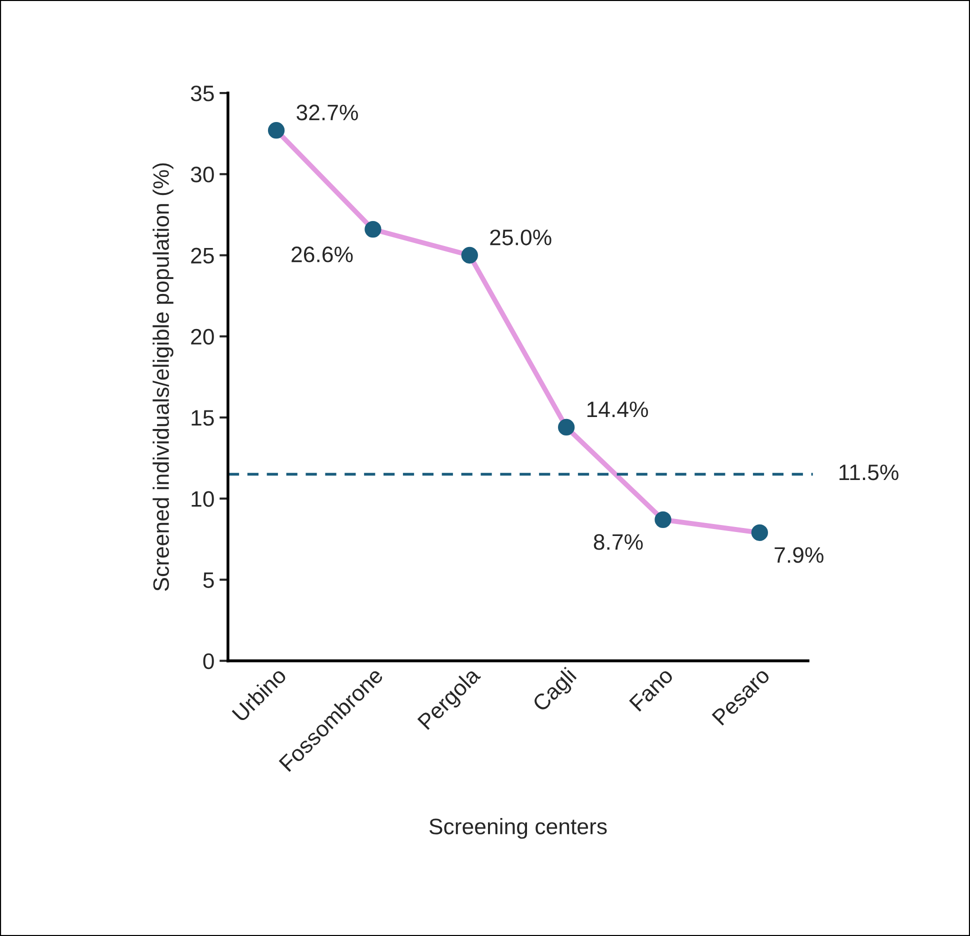 This screenshot has width=970, height=936. I want to click on y-axis-title: Screened individuals/eligible population (%), so click(163, 377).